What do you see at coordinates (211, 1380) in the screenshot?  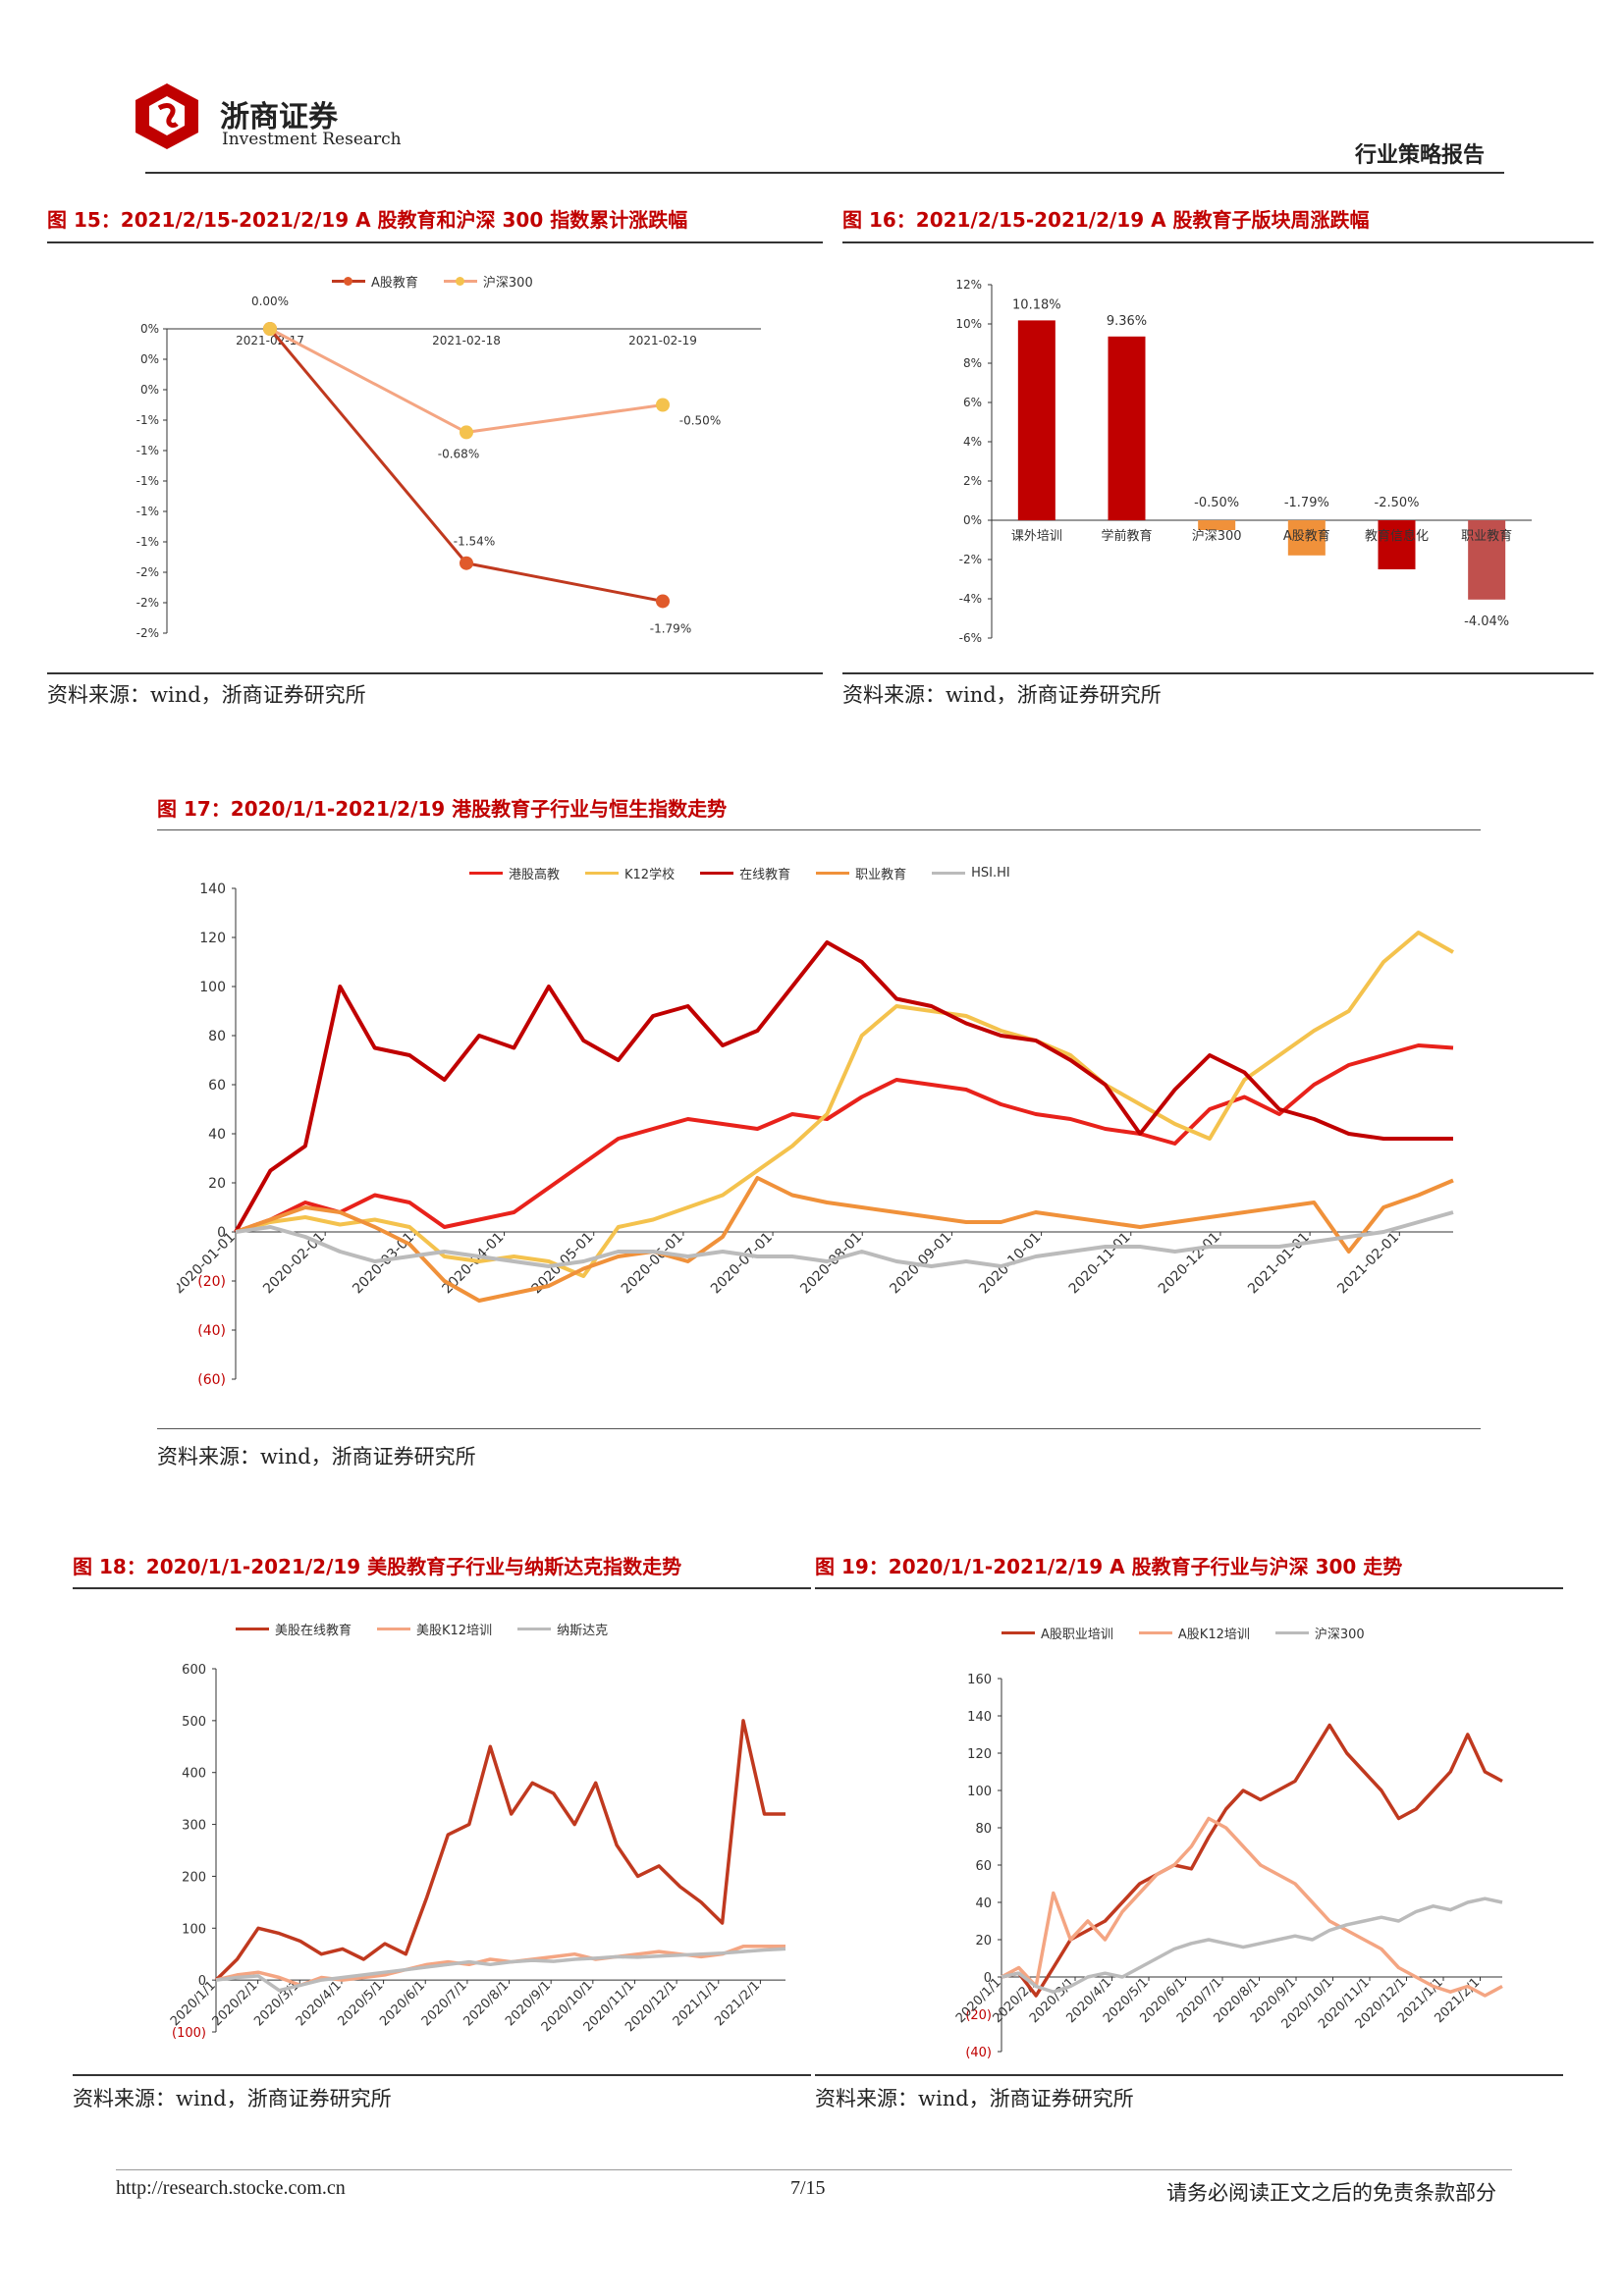 I see `y-tick-label: (60)` at bounding box center [211, 1380].